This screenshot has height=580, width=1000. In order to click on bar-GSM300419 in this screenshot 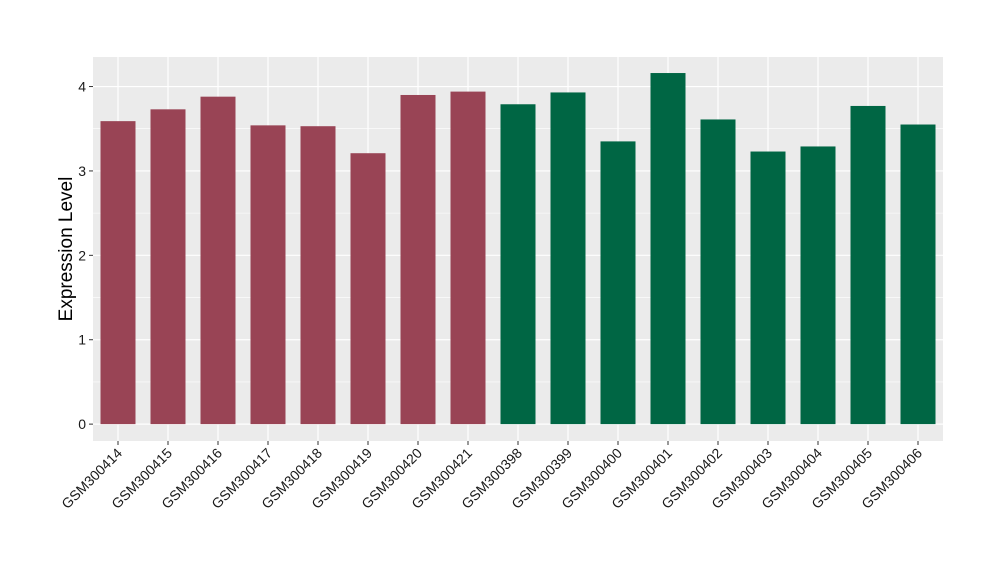, I will do `click(368, 289)`.